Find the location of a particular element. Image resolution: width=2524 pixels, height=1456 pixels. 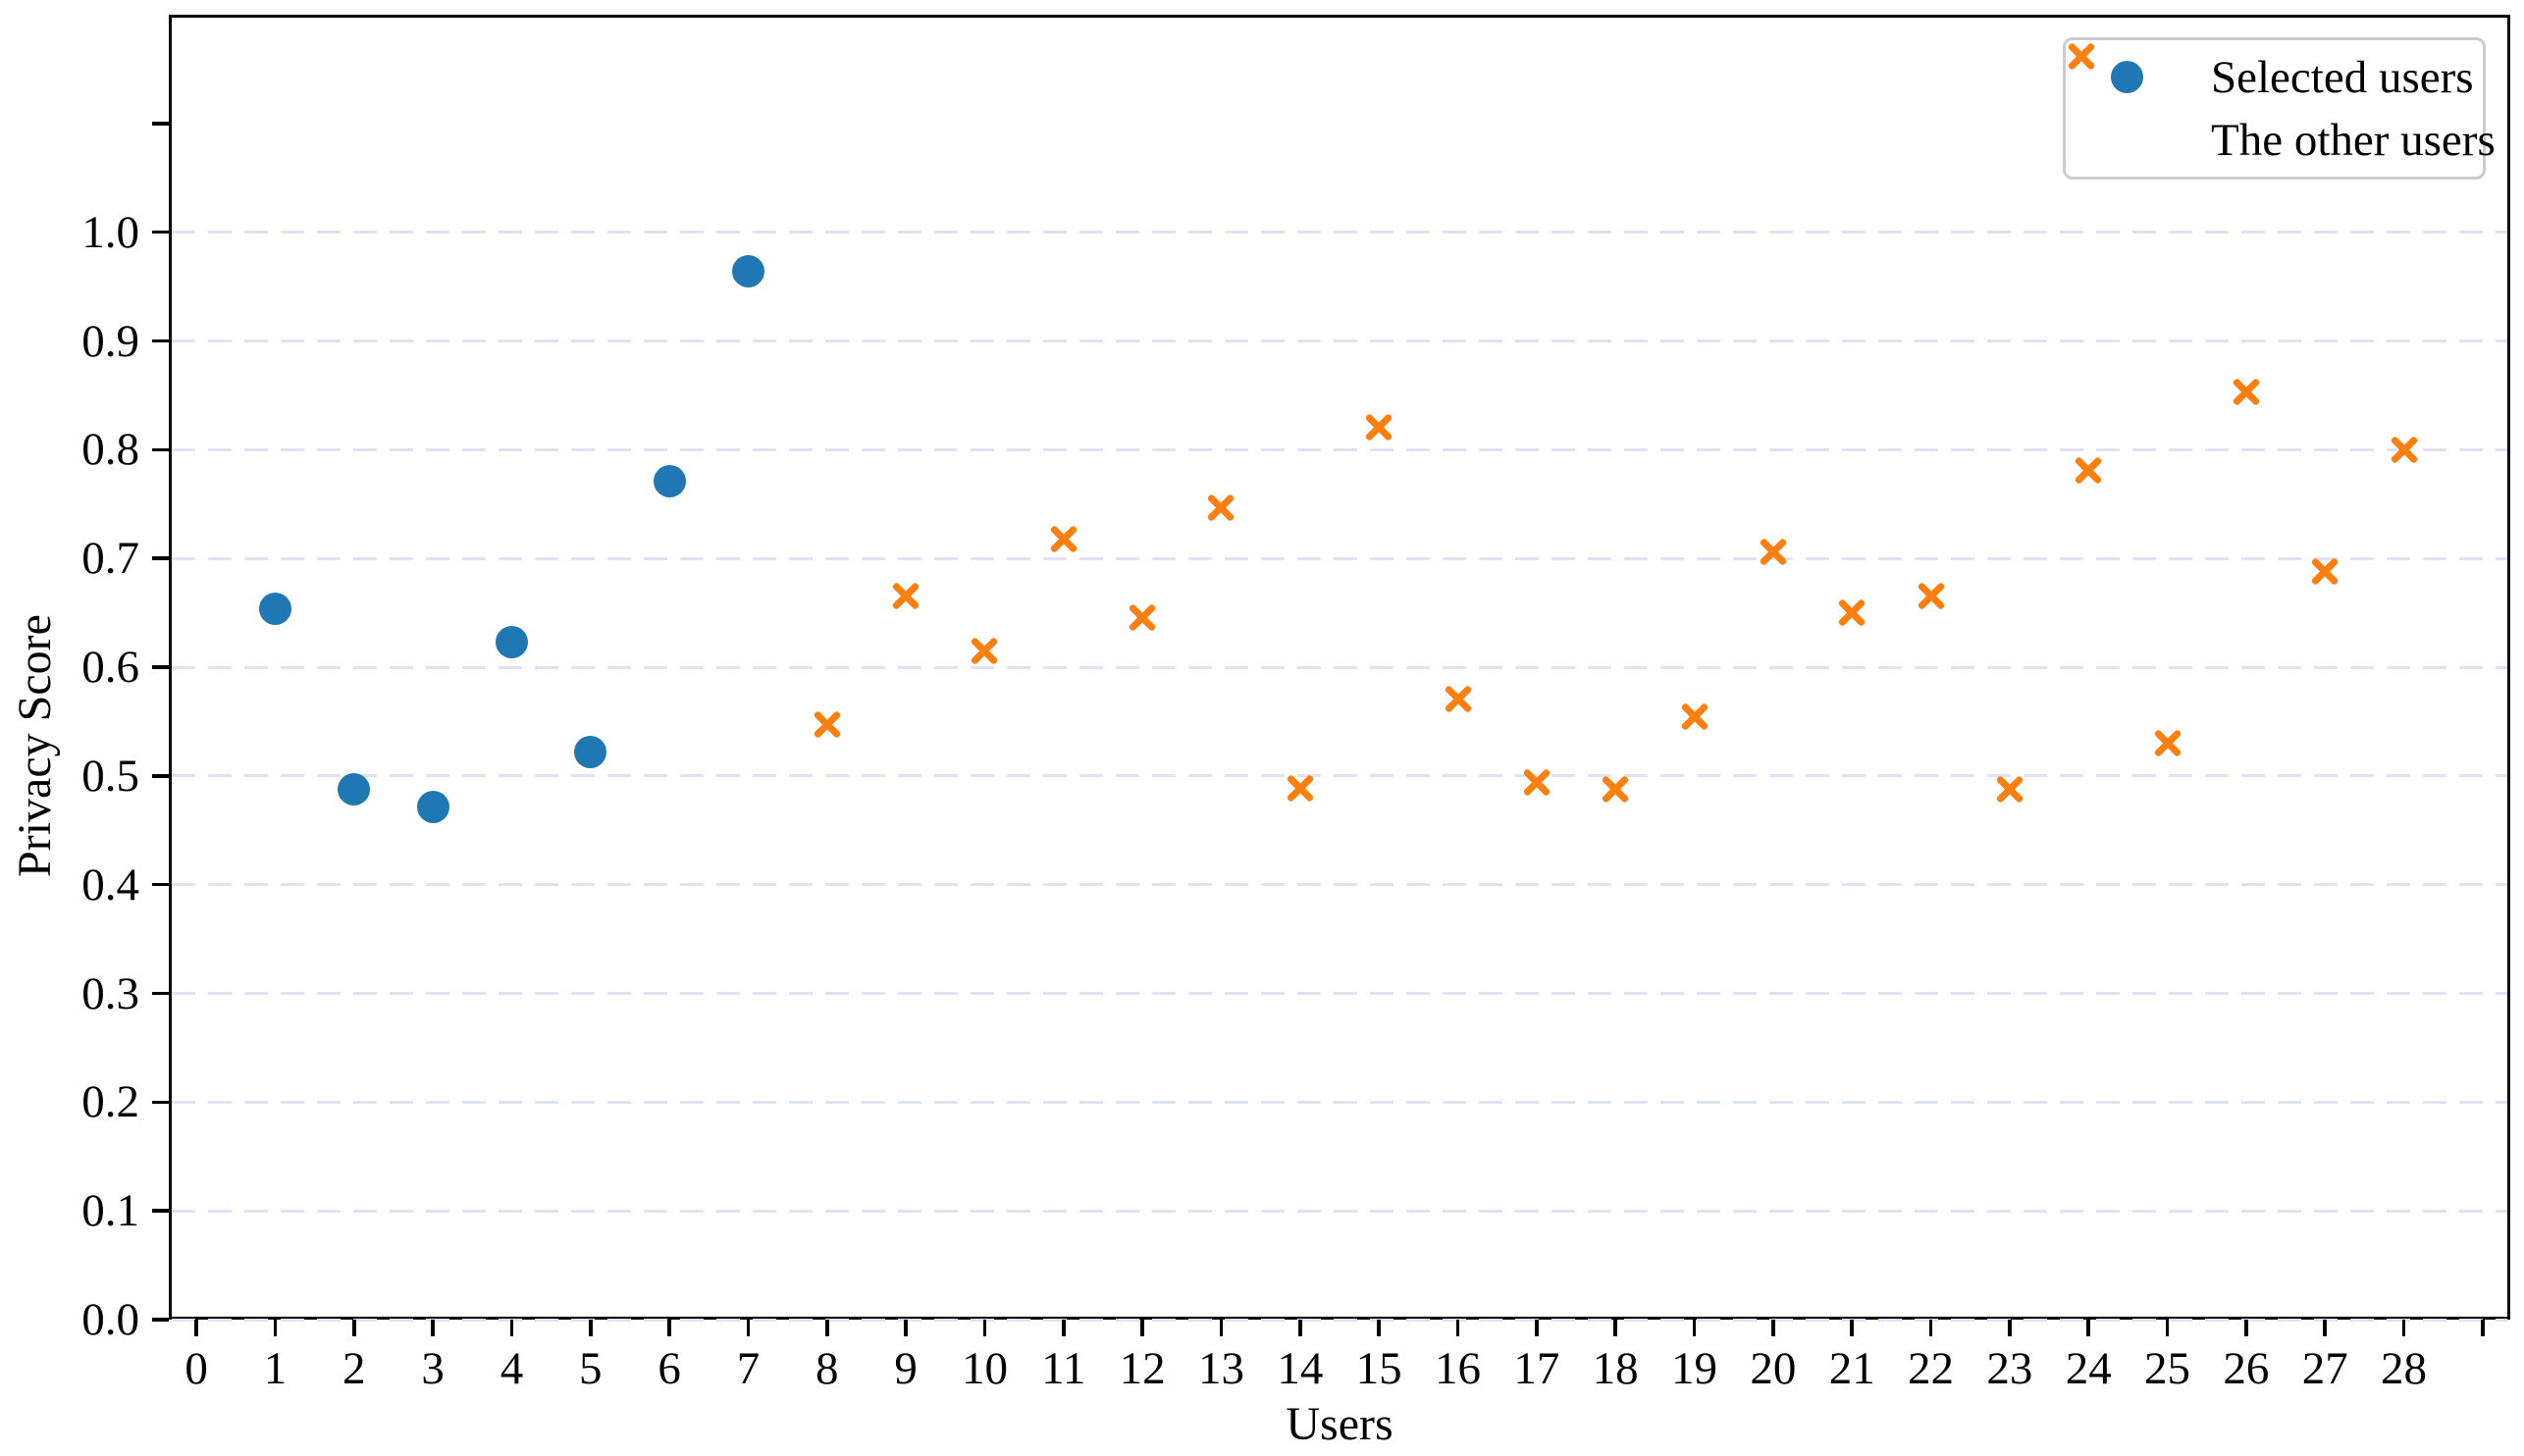

x-tick-label: 2 is located at coordinates (354, 1368).